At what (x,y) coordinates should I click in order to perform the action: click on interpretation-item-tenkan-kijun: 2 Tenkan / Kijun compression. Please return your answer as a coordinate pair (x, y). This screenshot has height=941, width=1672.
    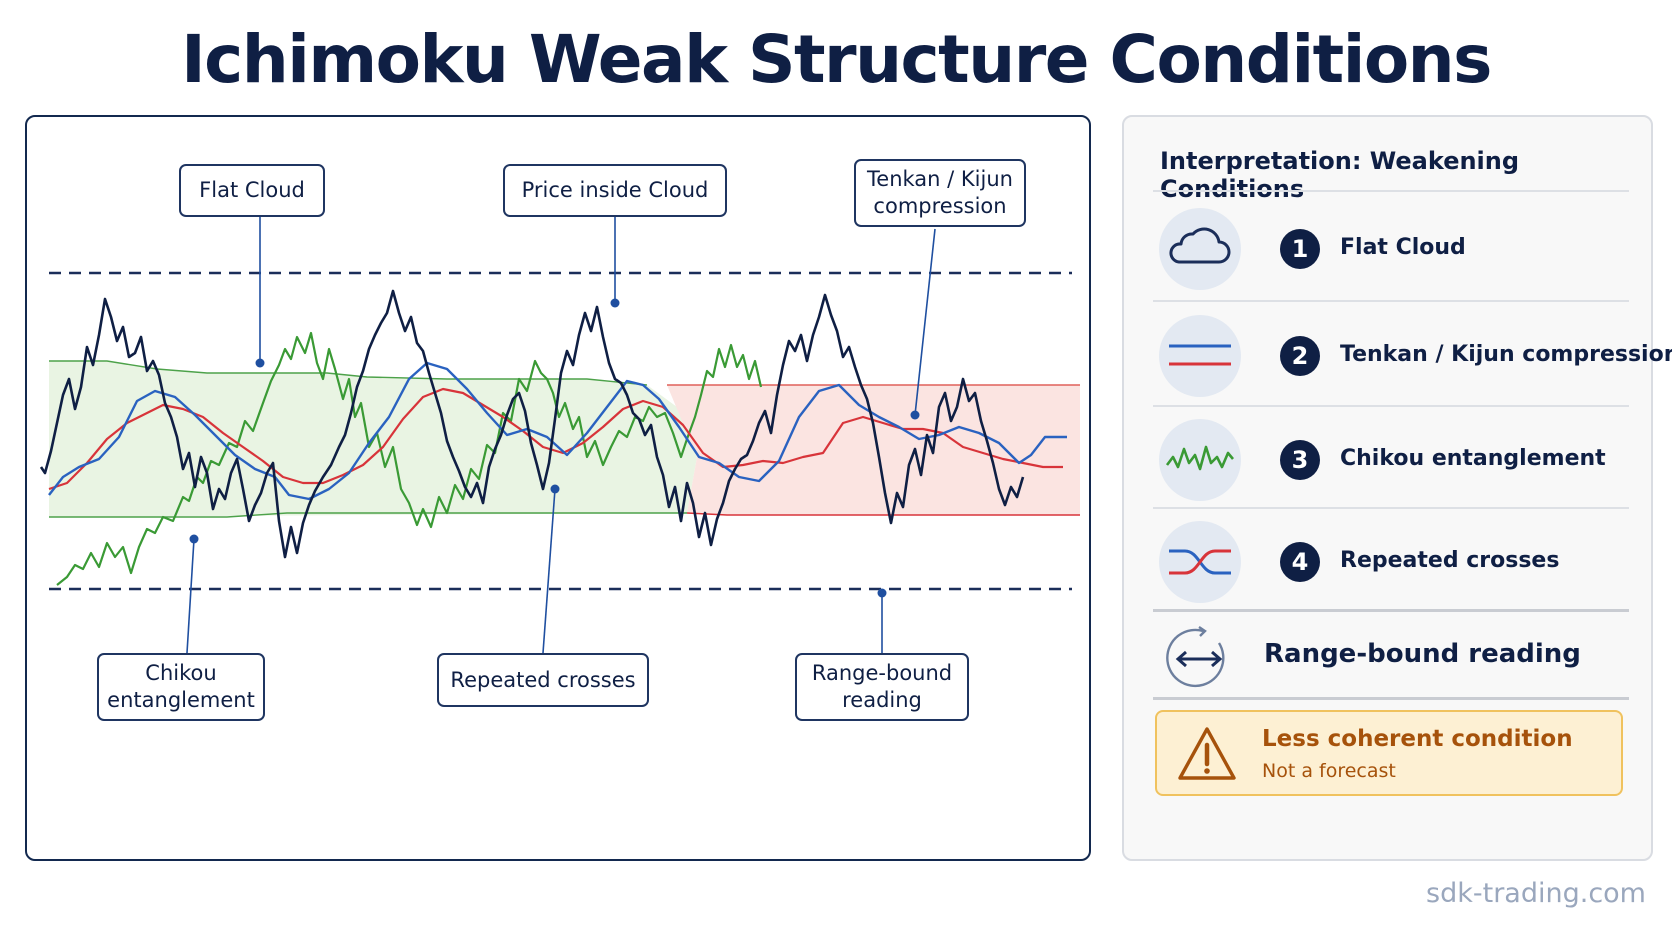
    Looking at the image, I should click on (1415, 354).